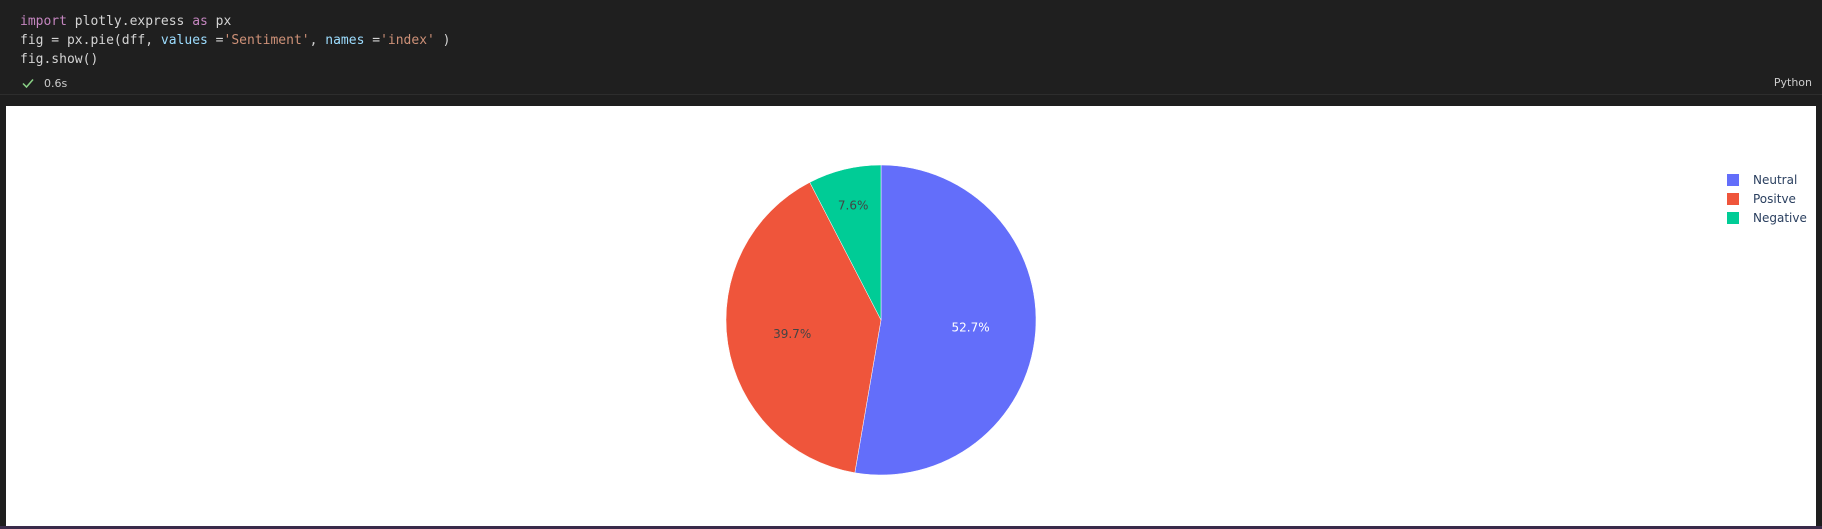 This screenshot has width=1822, height=529. What do you see at coordinates (235, 21) in the screenshot?
I see `code-line: import plotly.express as px` at bounding box center [235, 21].